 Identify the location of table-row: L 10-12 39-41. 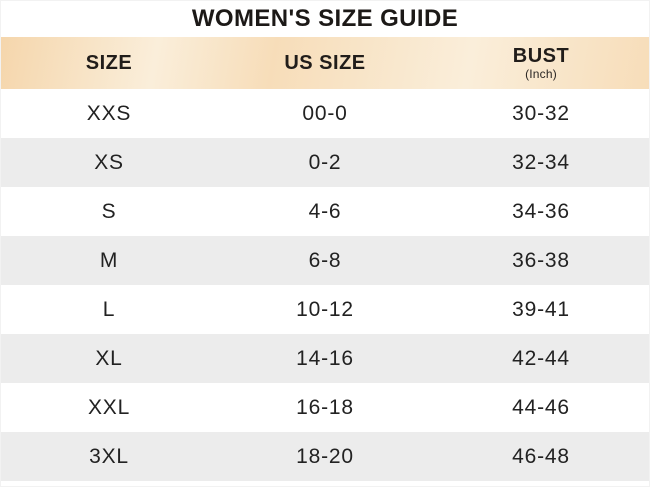
(325, 309).